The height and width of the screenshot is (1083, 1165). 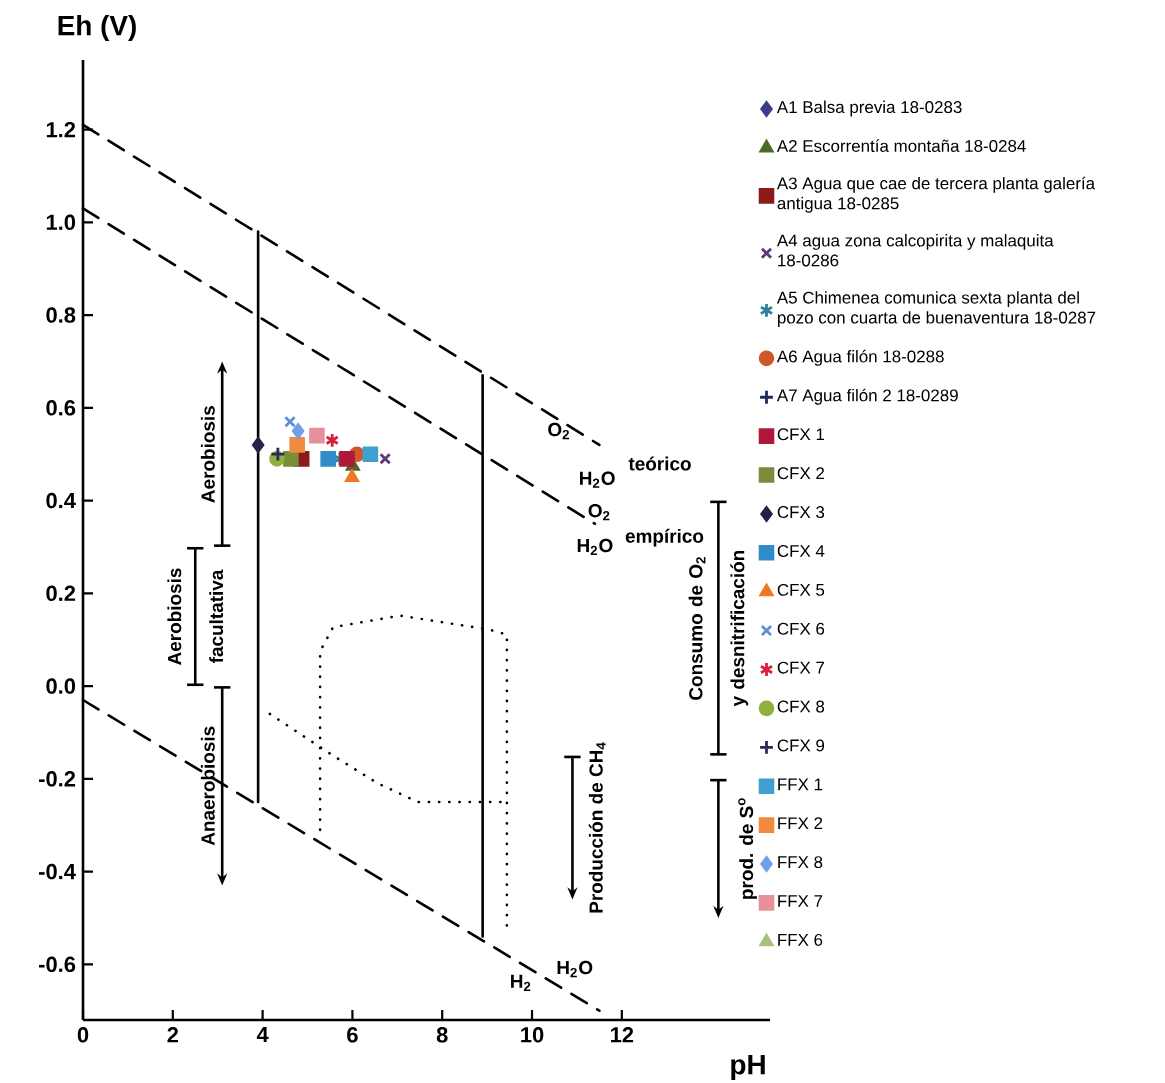 What do you see at coordinates (860, 357) in the screenshot?
I see `legend-label: A6 Agua filón 18-0288` at bounding box center [860, 357].